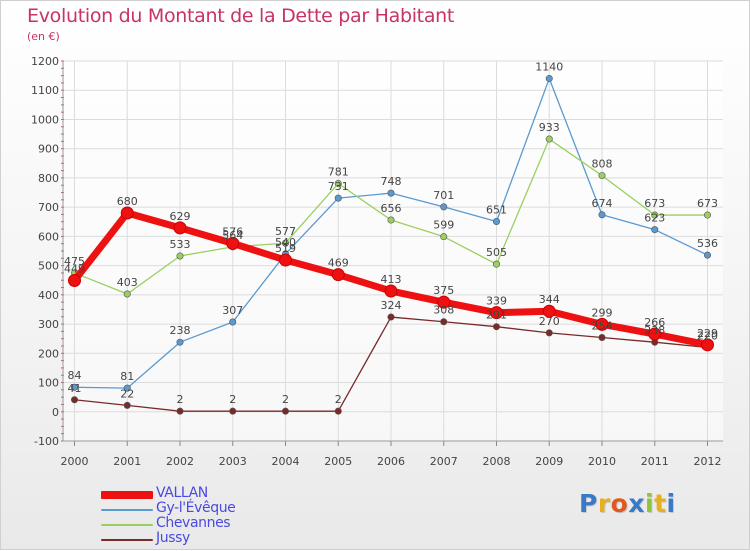 Image resolution: width=750 pixels, height=551 pixels. What do you see at coordinates (654, 322) in the screenshot?
I see `data-label: 266` at bounding box center [654, 322].